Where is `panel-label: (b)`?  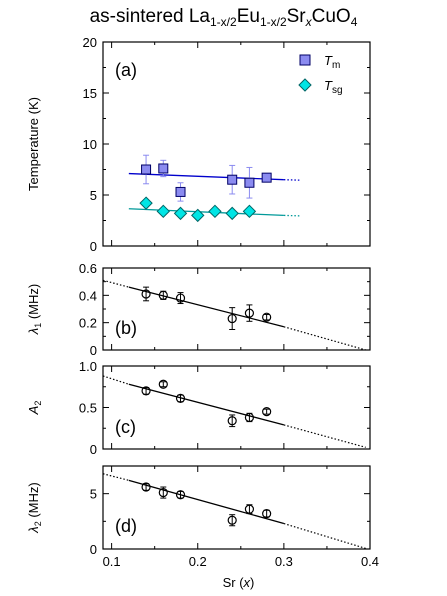
panel-label: (b) is located at coordinates (126, 328).